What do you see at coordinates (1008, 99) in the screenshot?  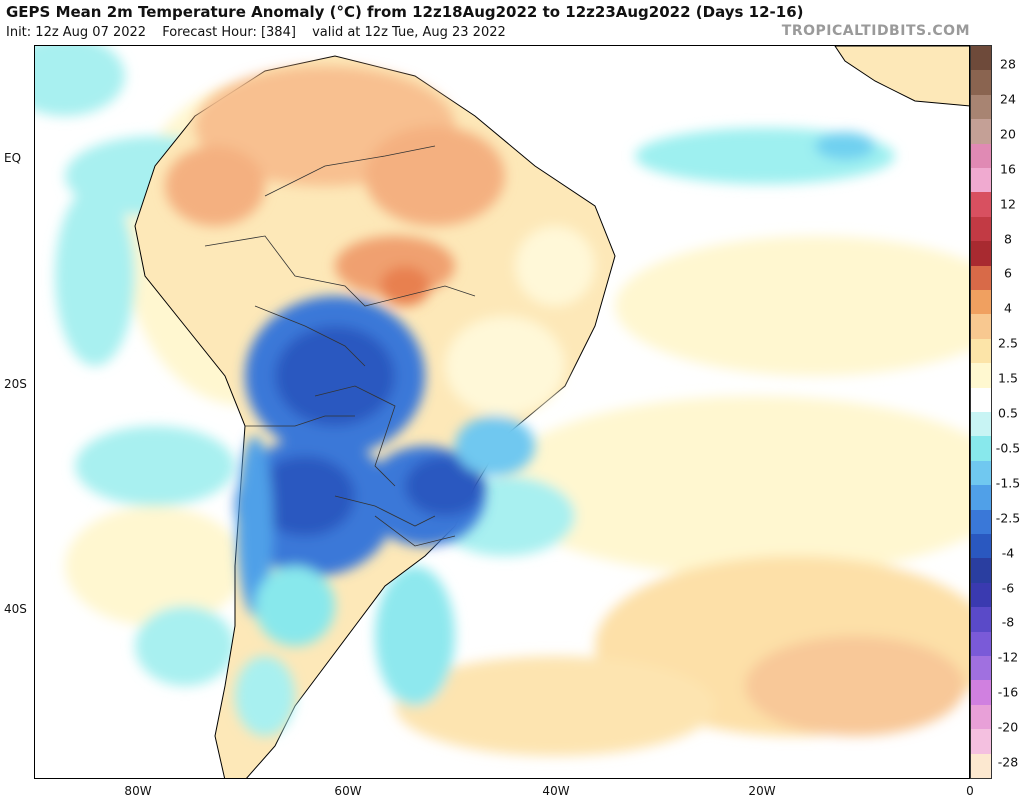 I see `colorbar-tick-label: 24` at bounding box center [1008, 99].